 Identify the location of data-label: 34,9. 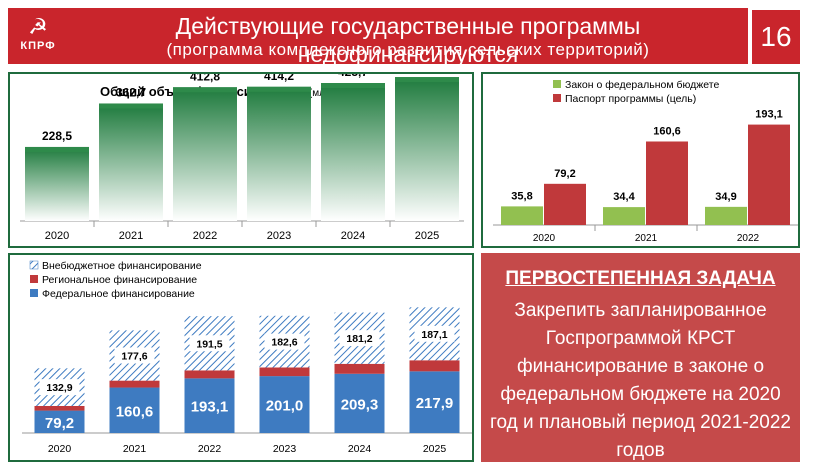
(725, 197).